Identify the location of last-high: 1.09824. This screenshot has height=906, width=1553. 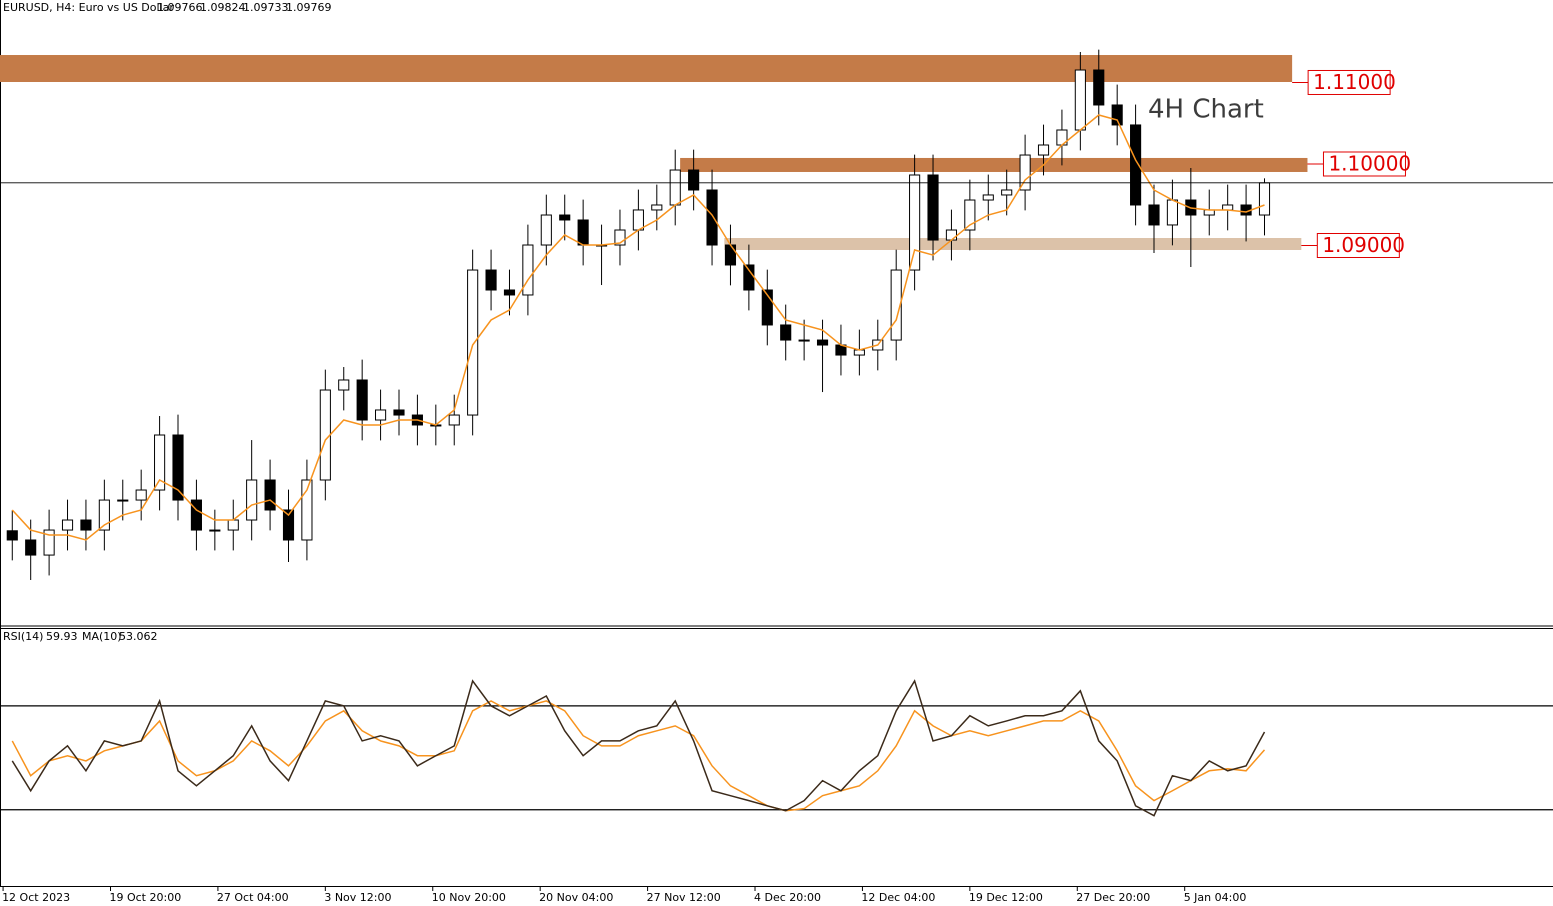
(223, 7).